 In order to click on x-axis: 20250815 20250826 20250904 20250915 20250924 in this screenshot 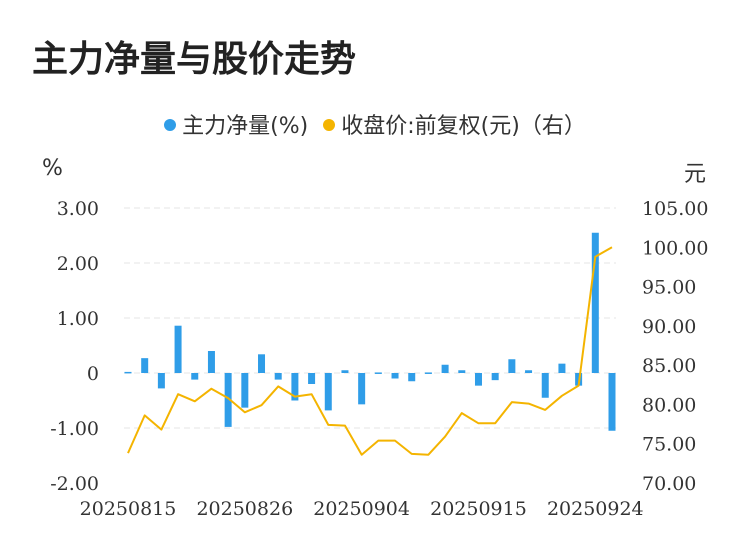, I will do `click(362, 509)`.